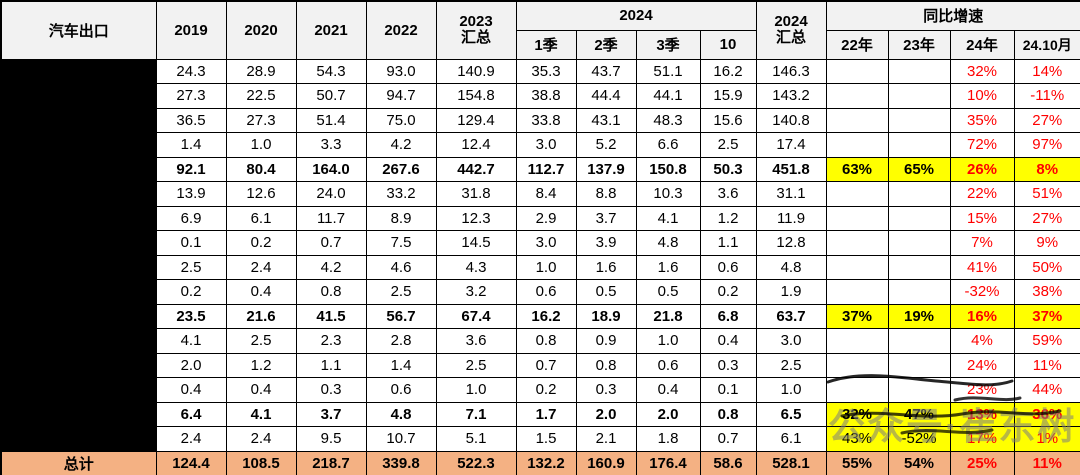 The height and width of the screenshot is (475, 1080). Describe the element at coordinates (546, 365) in the screenshot. I see `value-cell: 0.7` at that location.